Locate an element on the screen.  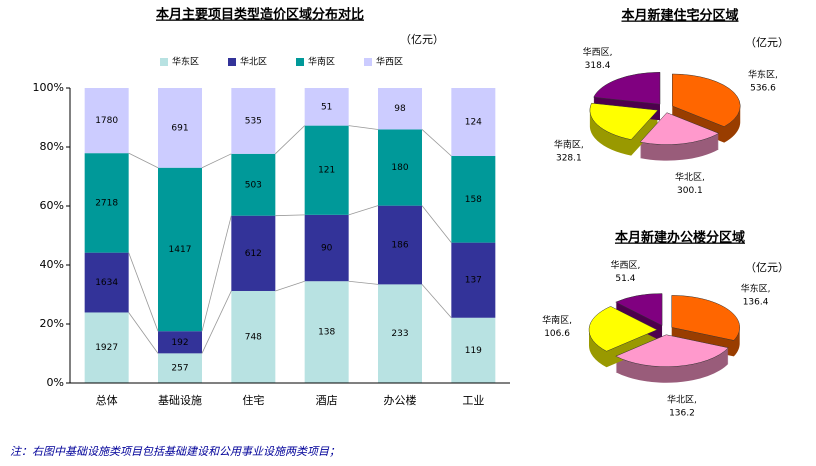
data-label: 233 is located at coordinates (399, 334).